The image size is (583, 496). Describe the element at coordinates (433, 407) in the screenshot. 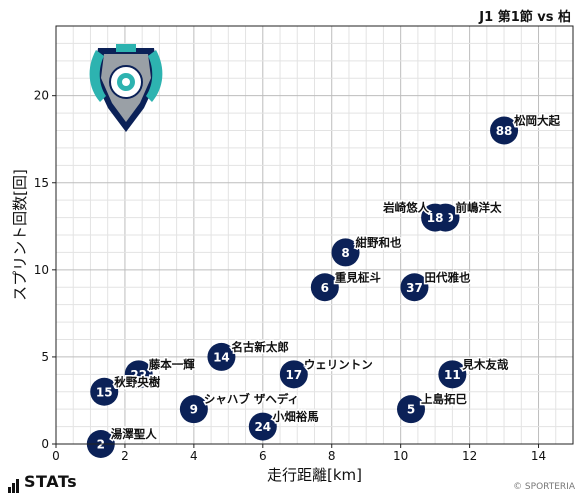

I see `player-point: 5 上島拓巳` at that location.